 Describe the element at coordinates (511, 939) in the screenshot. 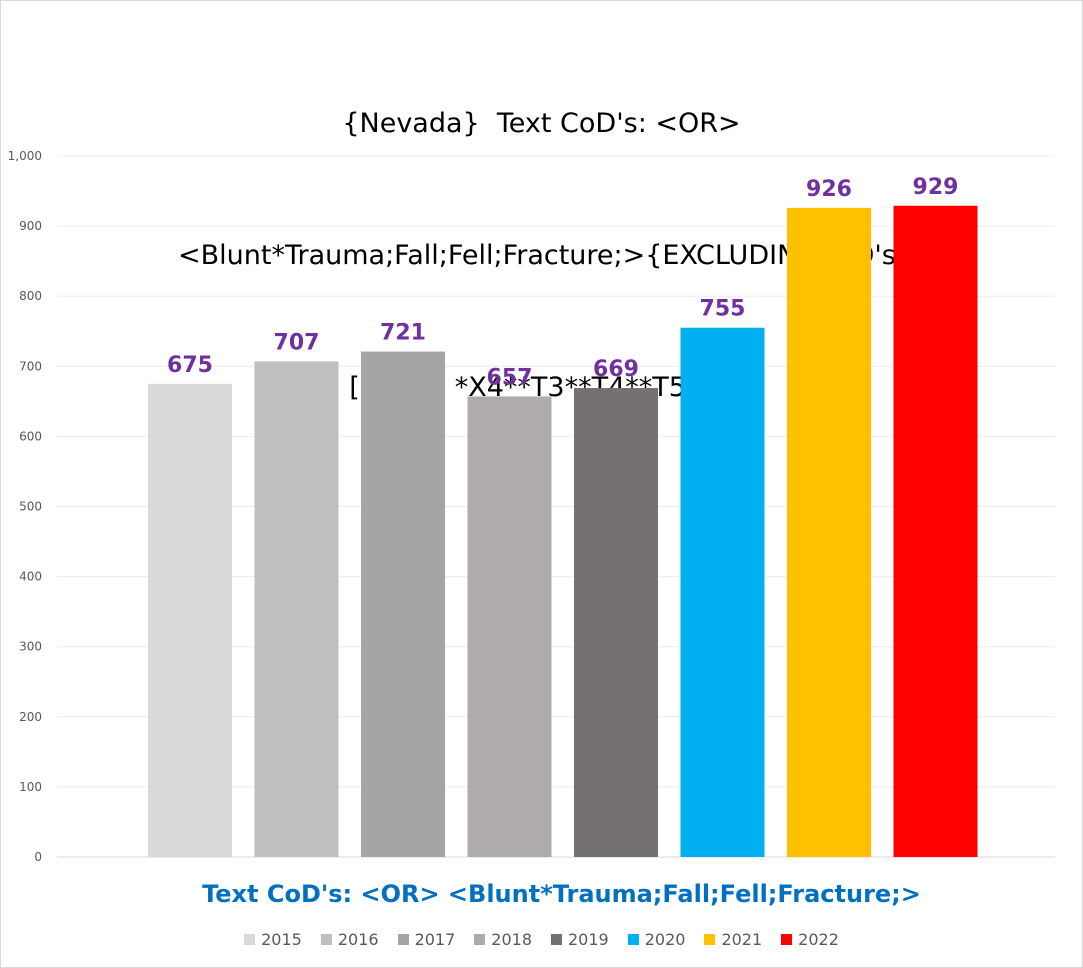

I see `legend-label: 2018` at that location.